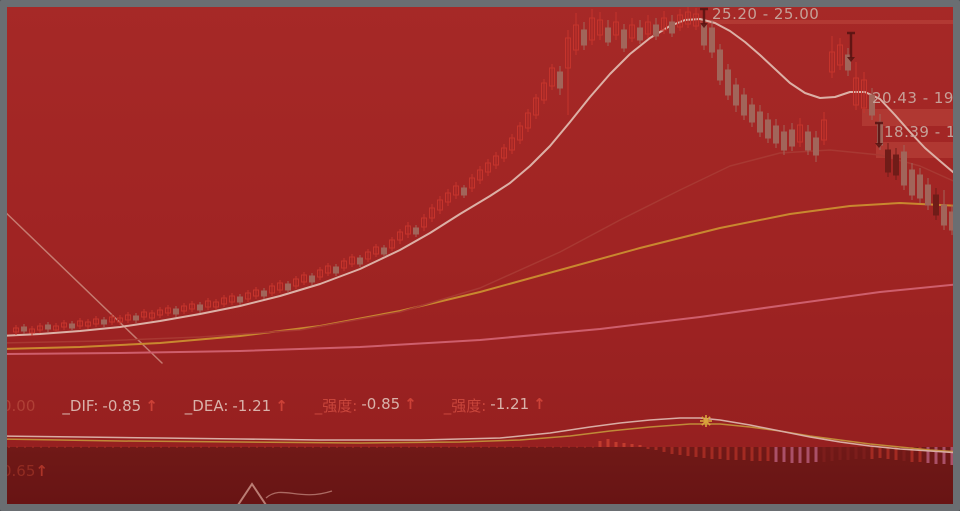  What do you see at coordinates (510, 404) in the screenshot?
I see `qiangdu-value: -1.21` at bounding box center [510, 404].